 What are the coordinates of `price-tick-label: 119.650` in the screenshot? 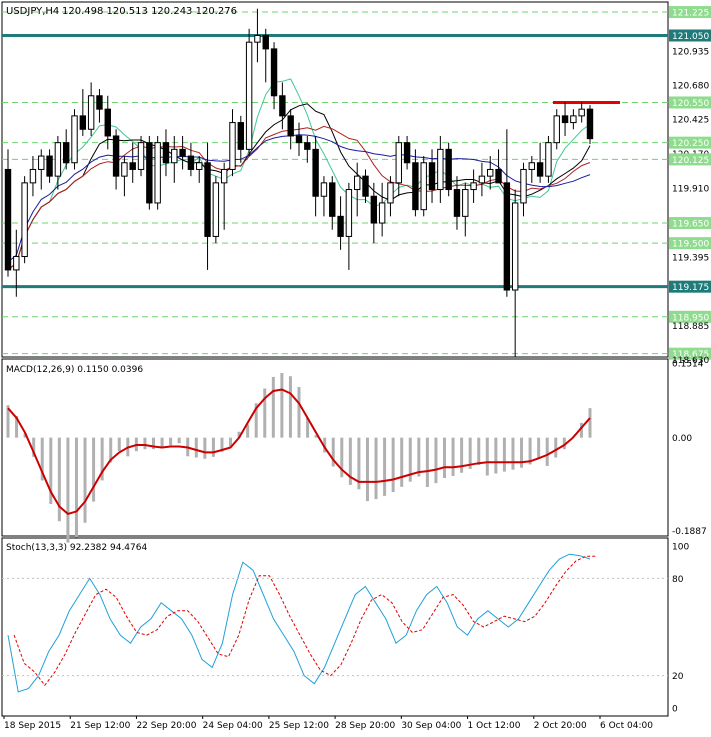 It's located at (690, 225).